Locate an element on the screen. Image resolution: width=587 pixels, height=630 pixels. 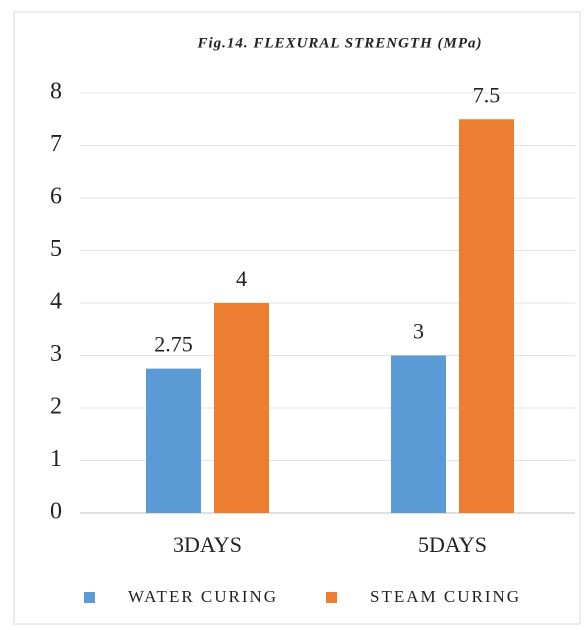
value-label: 4 is located at coordinates (241, 278).